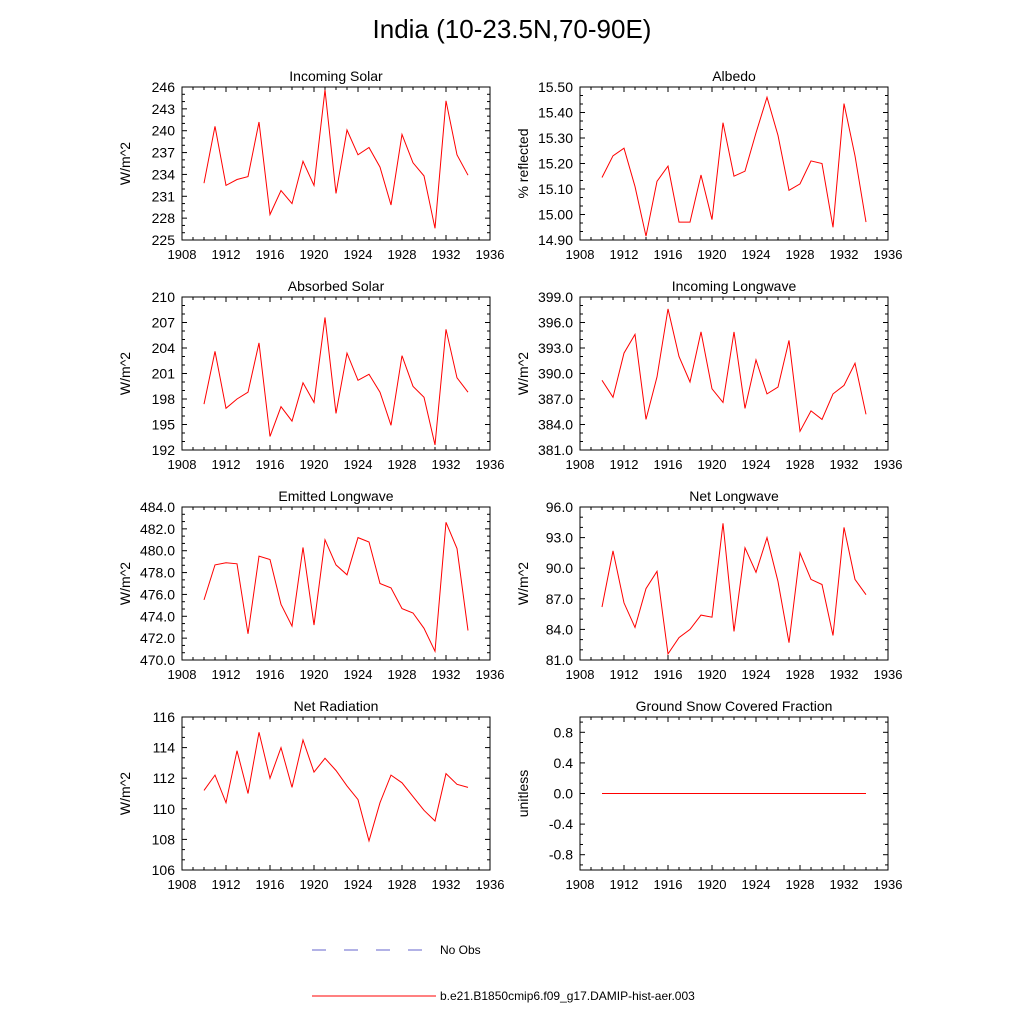 This screenshot has height=1024, width=1024. I want to click on incoming-longwave-ytick-label: 396.0, so click(555, 323).